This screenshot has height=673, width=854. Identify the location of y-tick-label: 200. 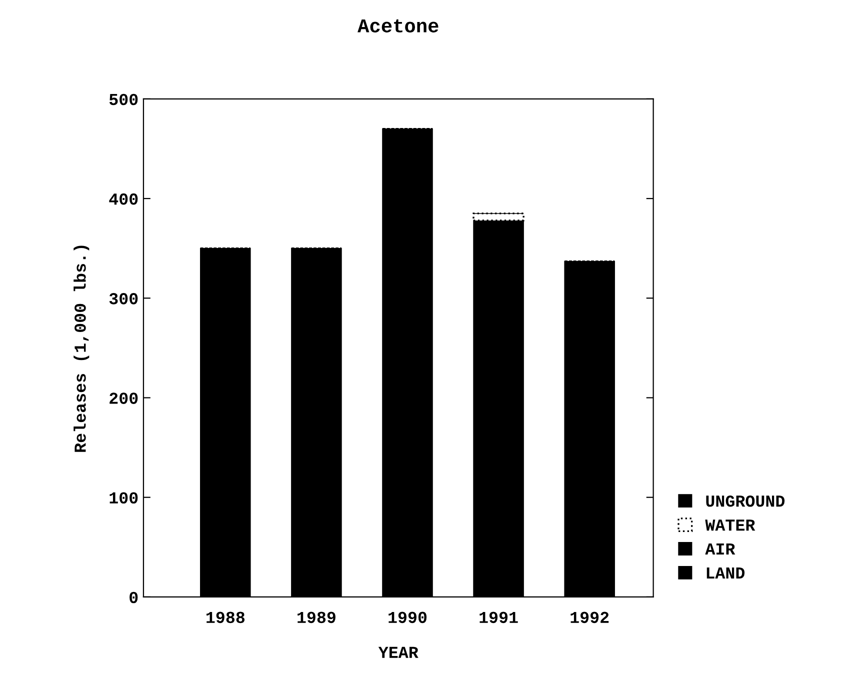
(124, 398).